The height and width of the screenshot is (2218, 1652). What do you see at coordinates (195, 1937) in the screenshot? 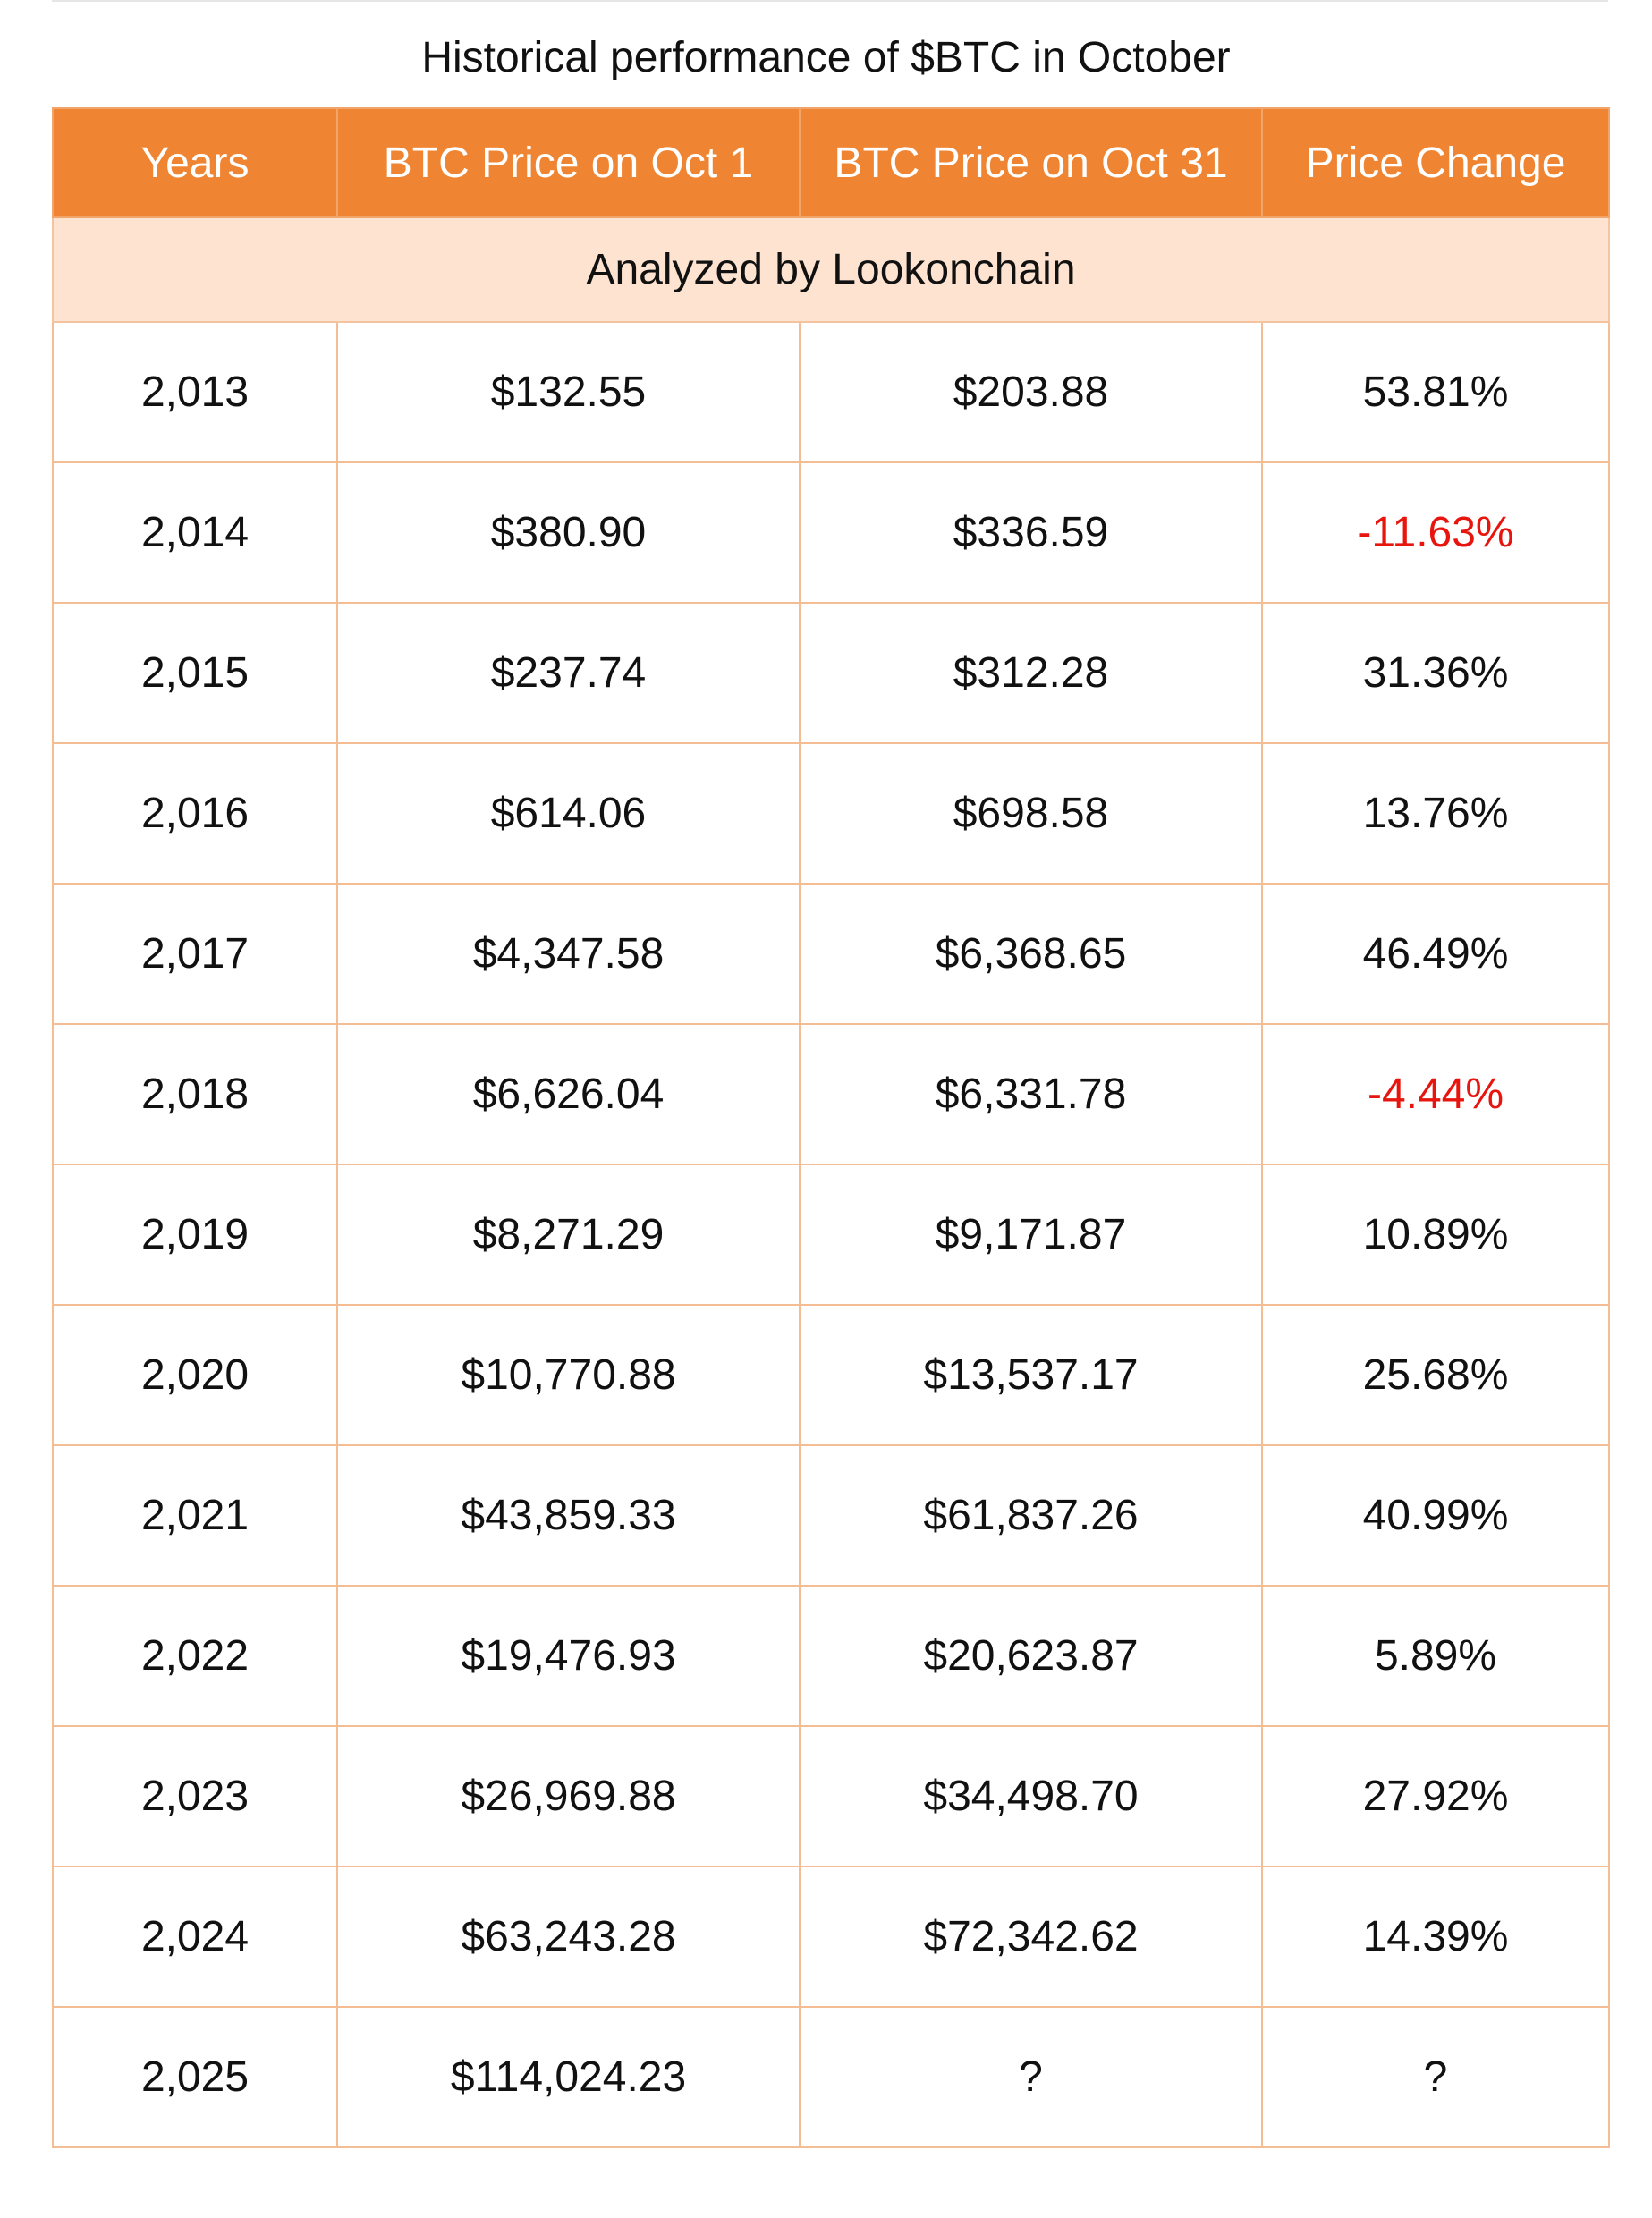
I see `year-cell: 2,024` at bounding box center [195, 1937].